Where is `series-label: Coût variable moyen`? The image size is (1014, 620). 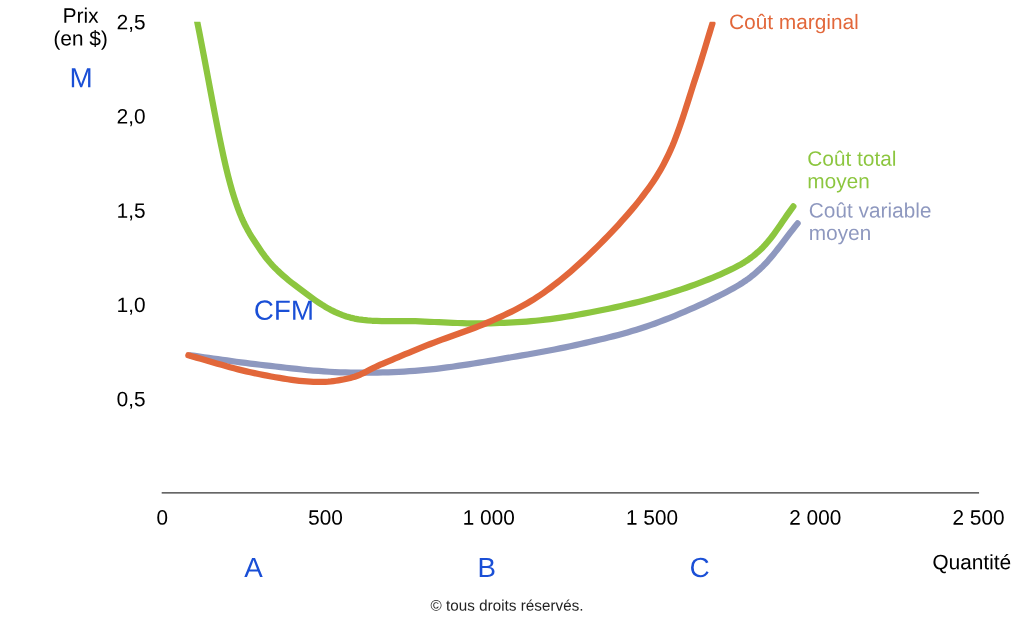
series-label: Coût variable moyen is located at coordinates (870, 223).